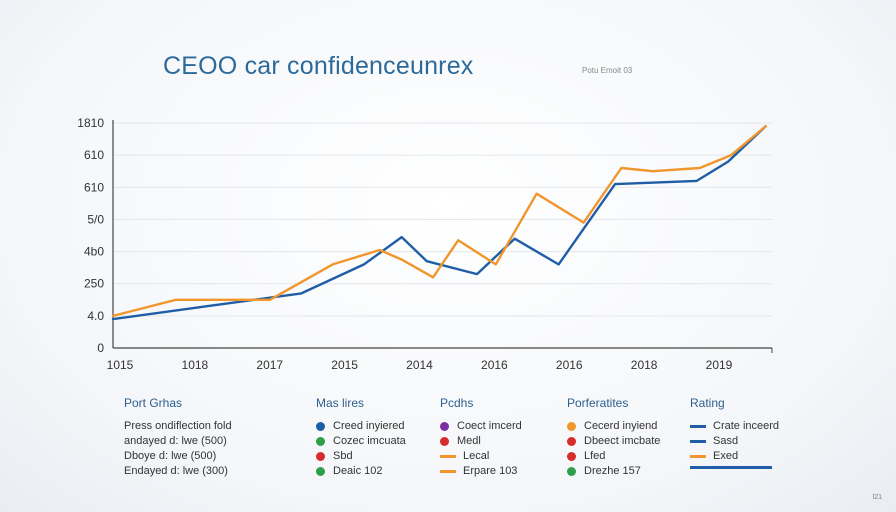  What do you see at coordinates (476, 456) in the screenshot?
I see `legend-item-label: Lecal` at bounding box center [476, 456].